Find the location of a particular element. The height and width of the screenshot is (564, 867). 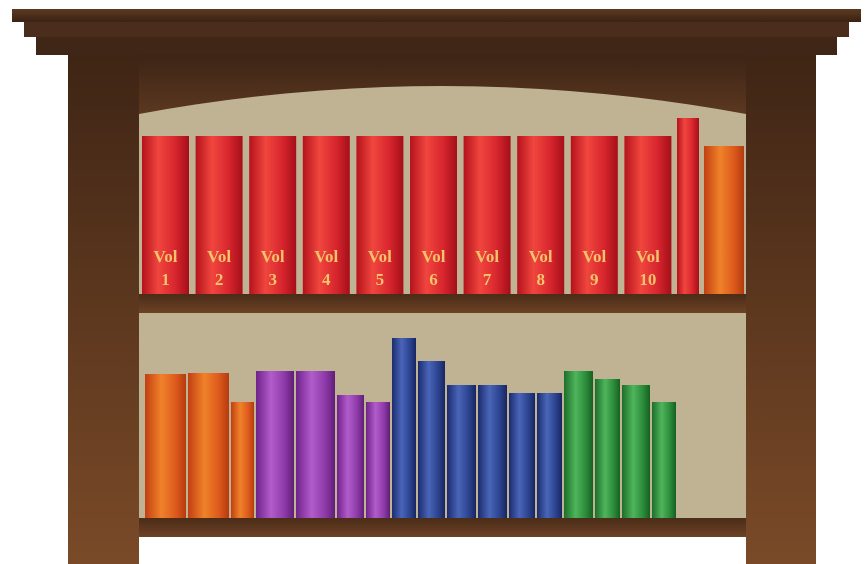

volume-label-number: 4 is located at coordinates (326, 279).